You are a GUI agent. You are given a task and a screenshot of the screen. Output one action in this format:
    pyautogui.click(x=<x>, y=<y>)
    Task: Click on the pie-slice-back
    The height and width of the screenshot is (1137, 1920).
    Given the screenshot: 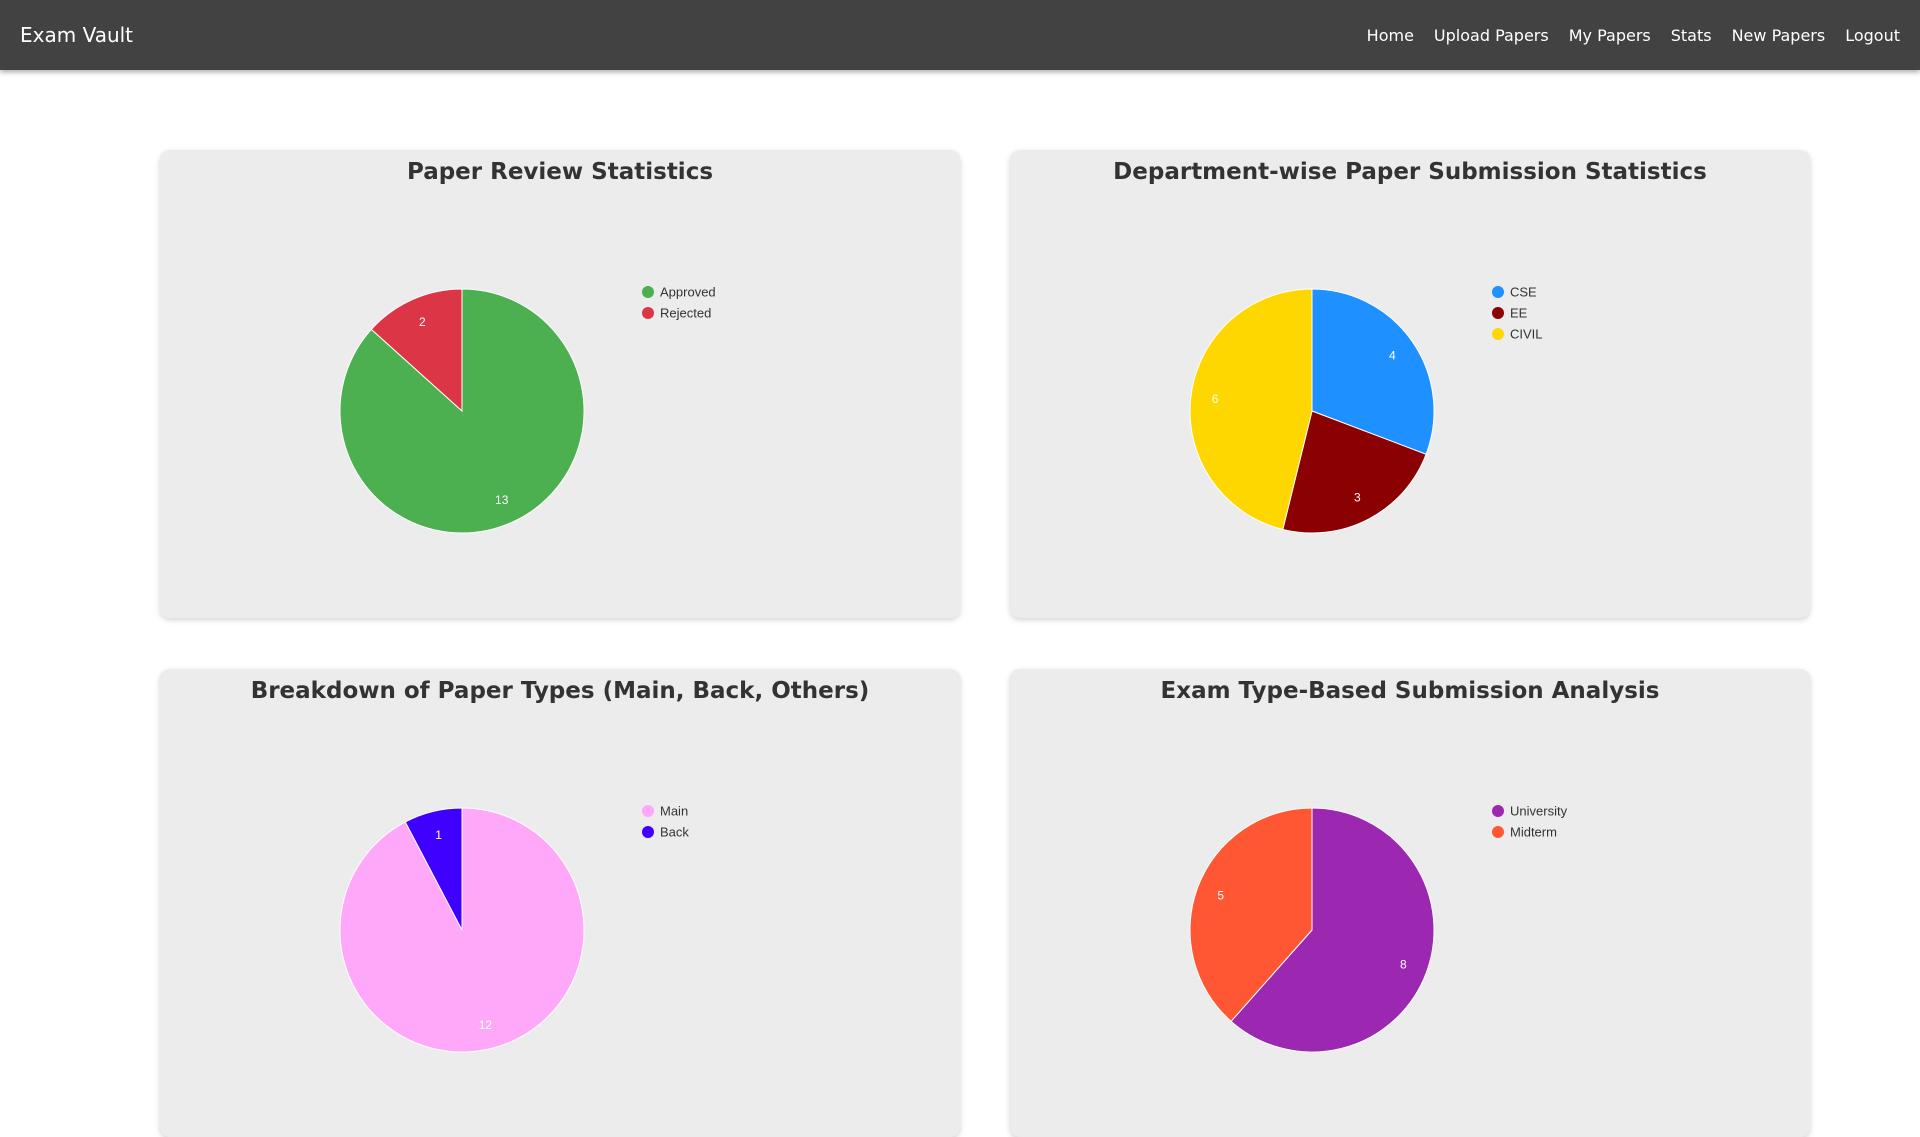 What is the action you would take?
    pyautogui.click(x=433, y=869)
    